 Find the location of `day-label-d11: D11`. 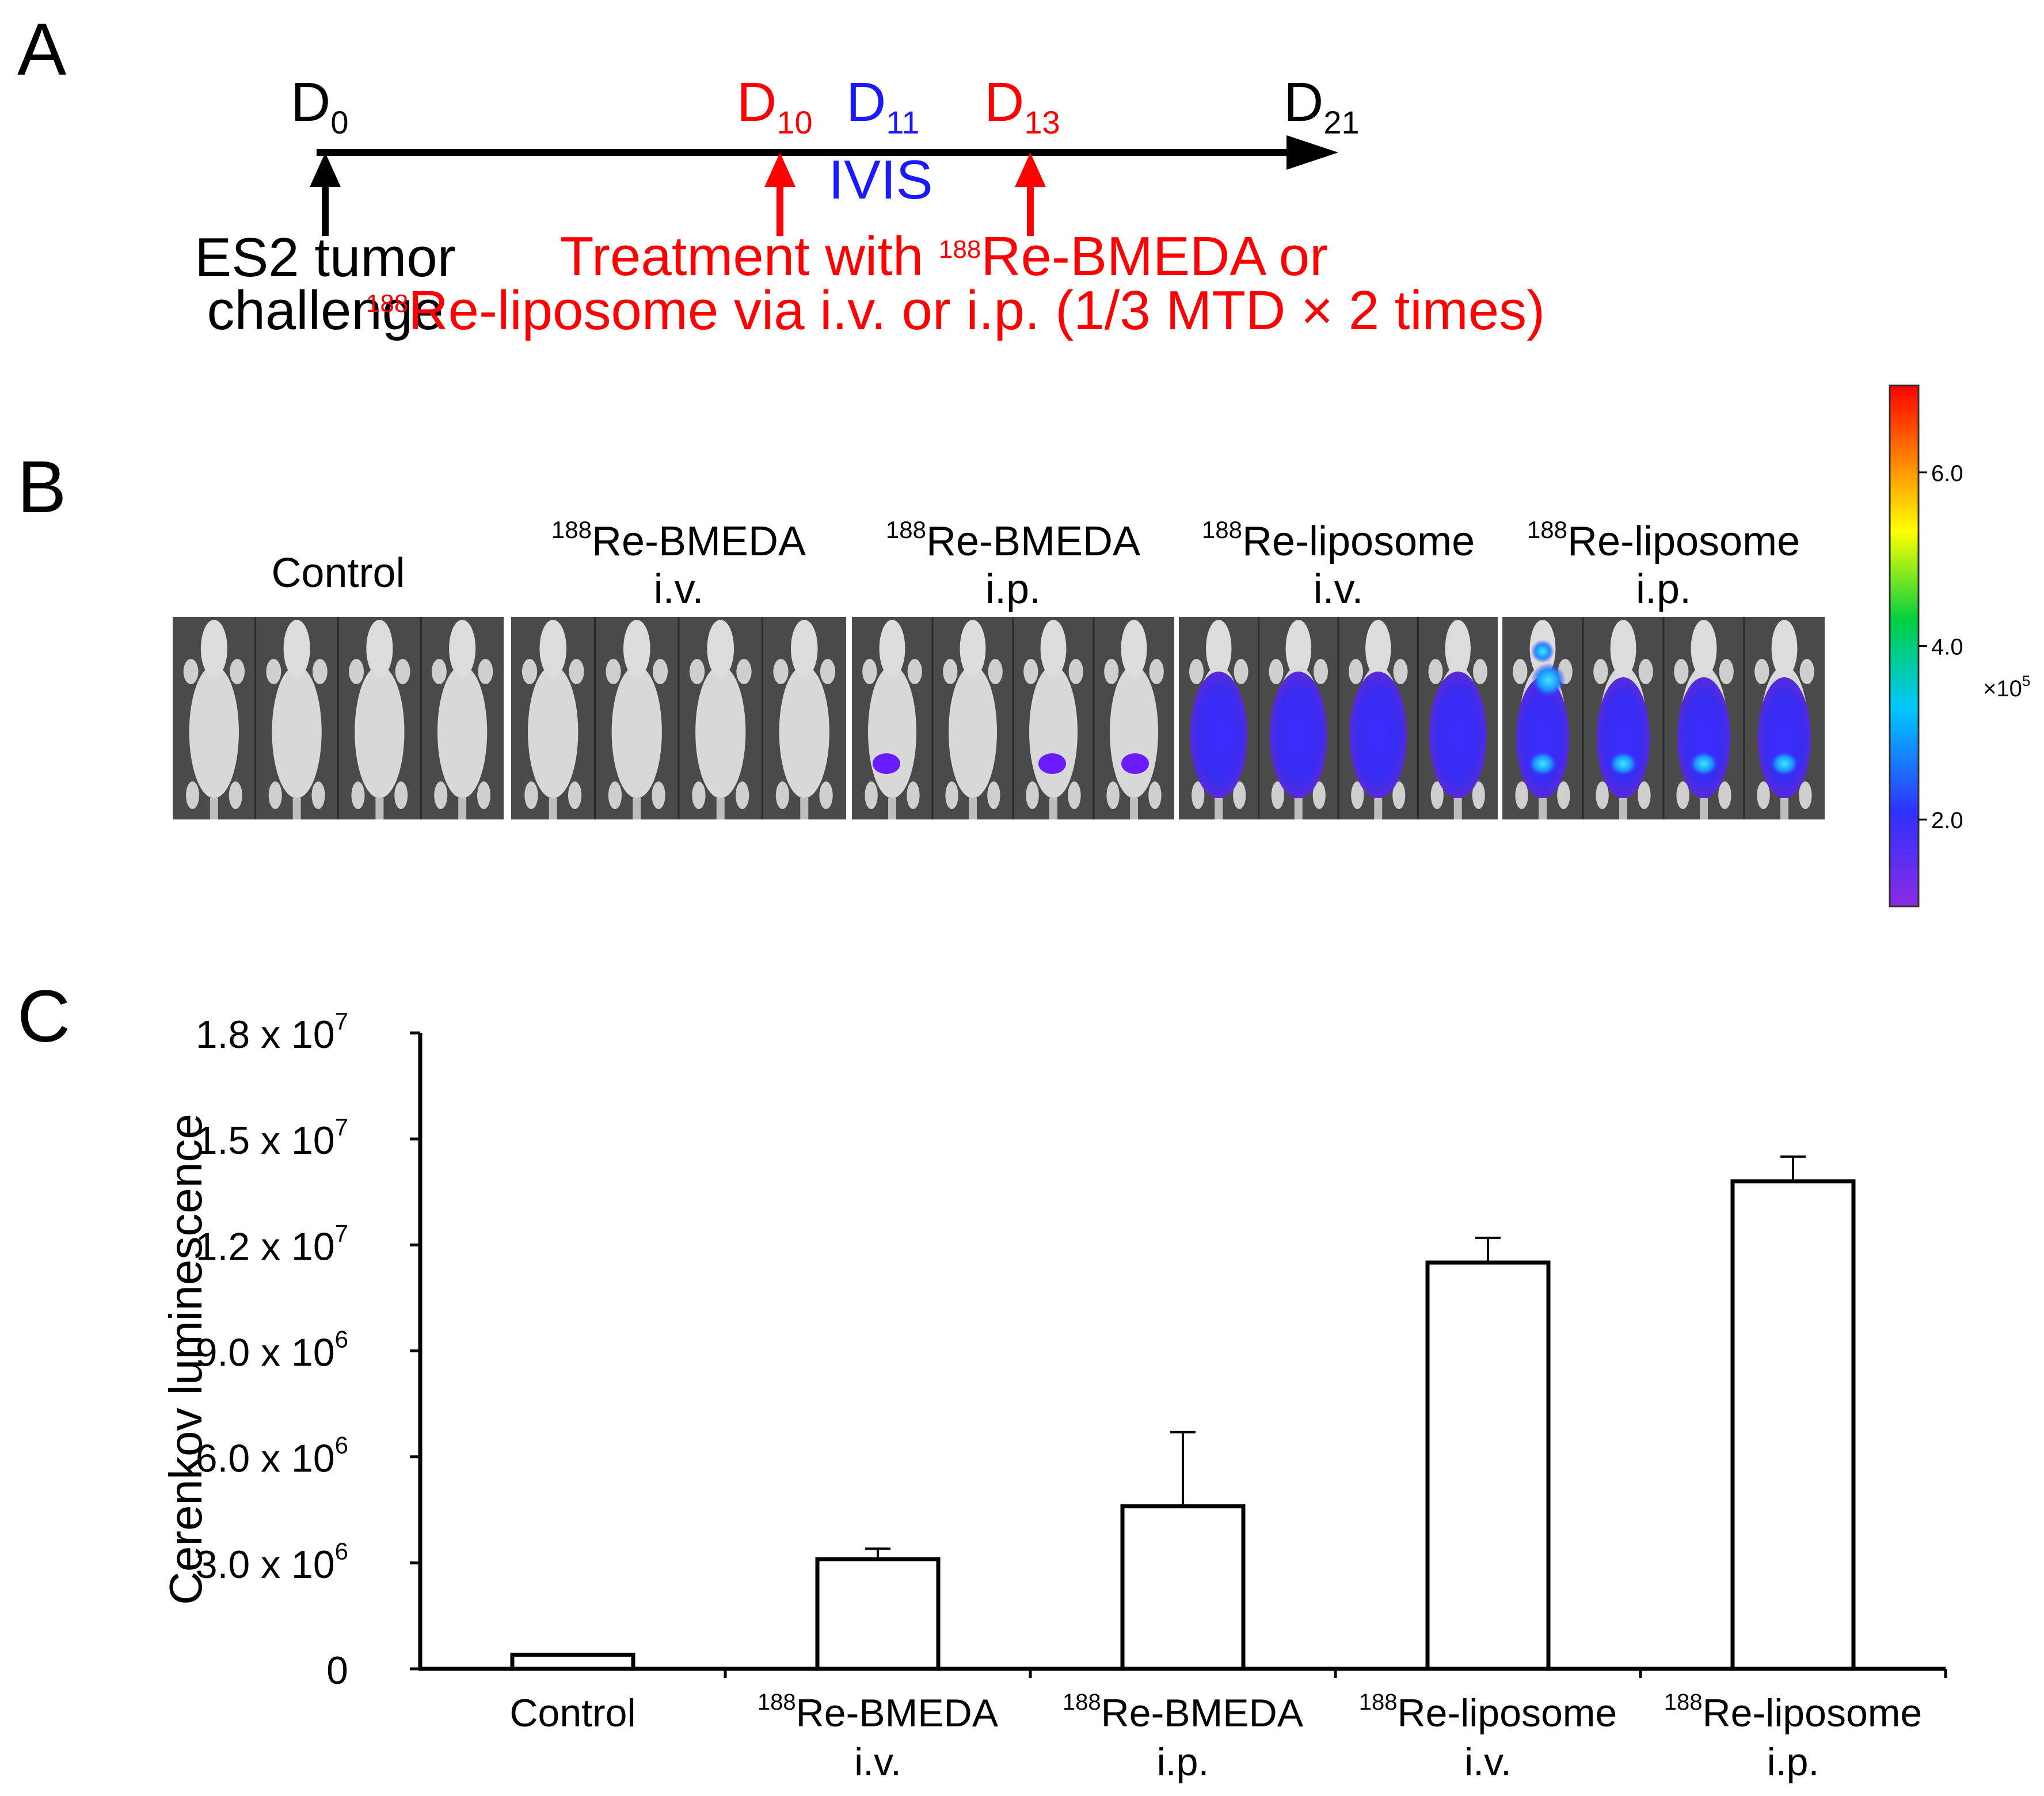

day-label-d11: D11 is located at coordinates (882, 105).